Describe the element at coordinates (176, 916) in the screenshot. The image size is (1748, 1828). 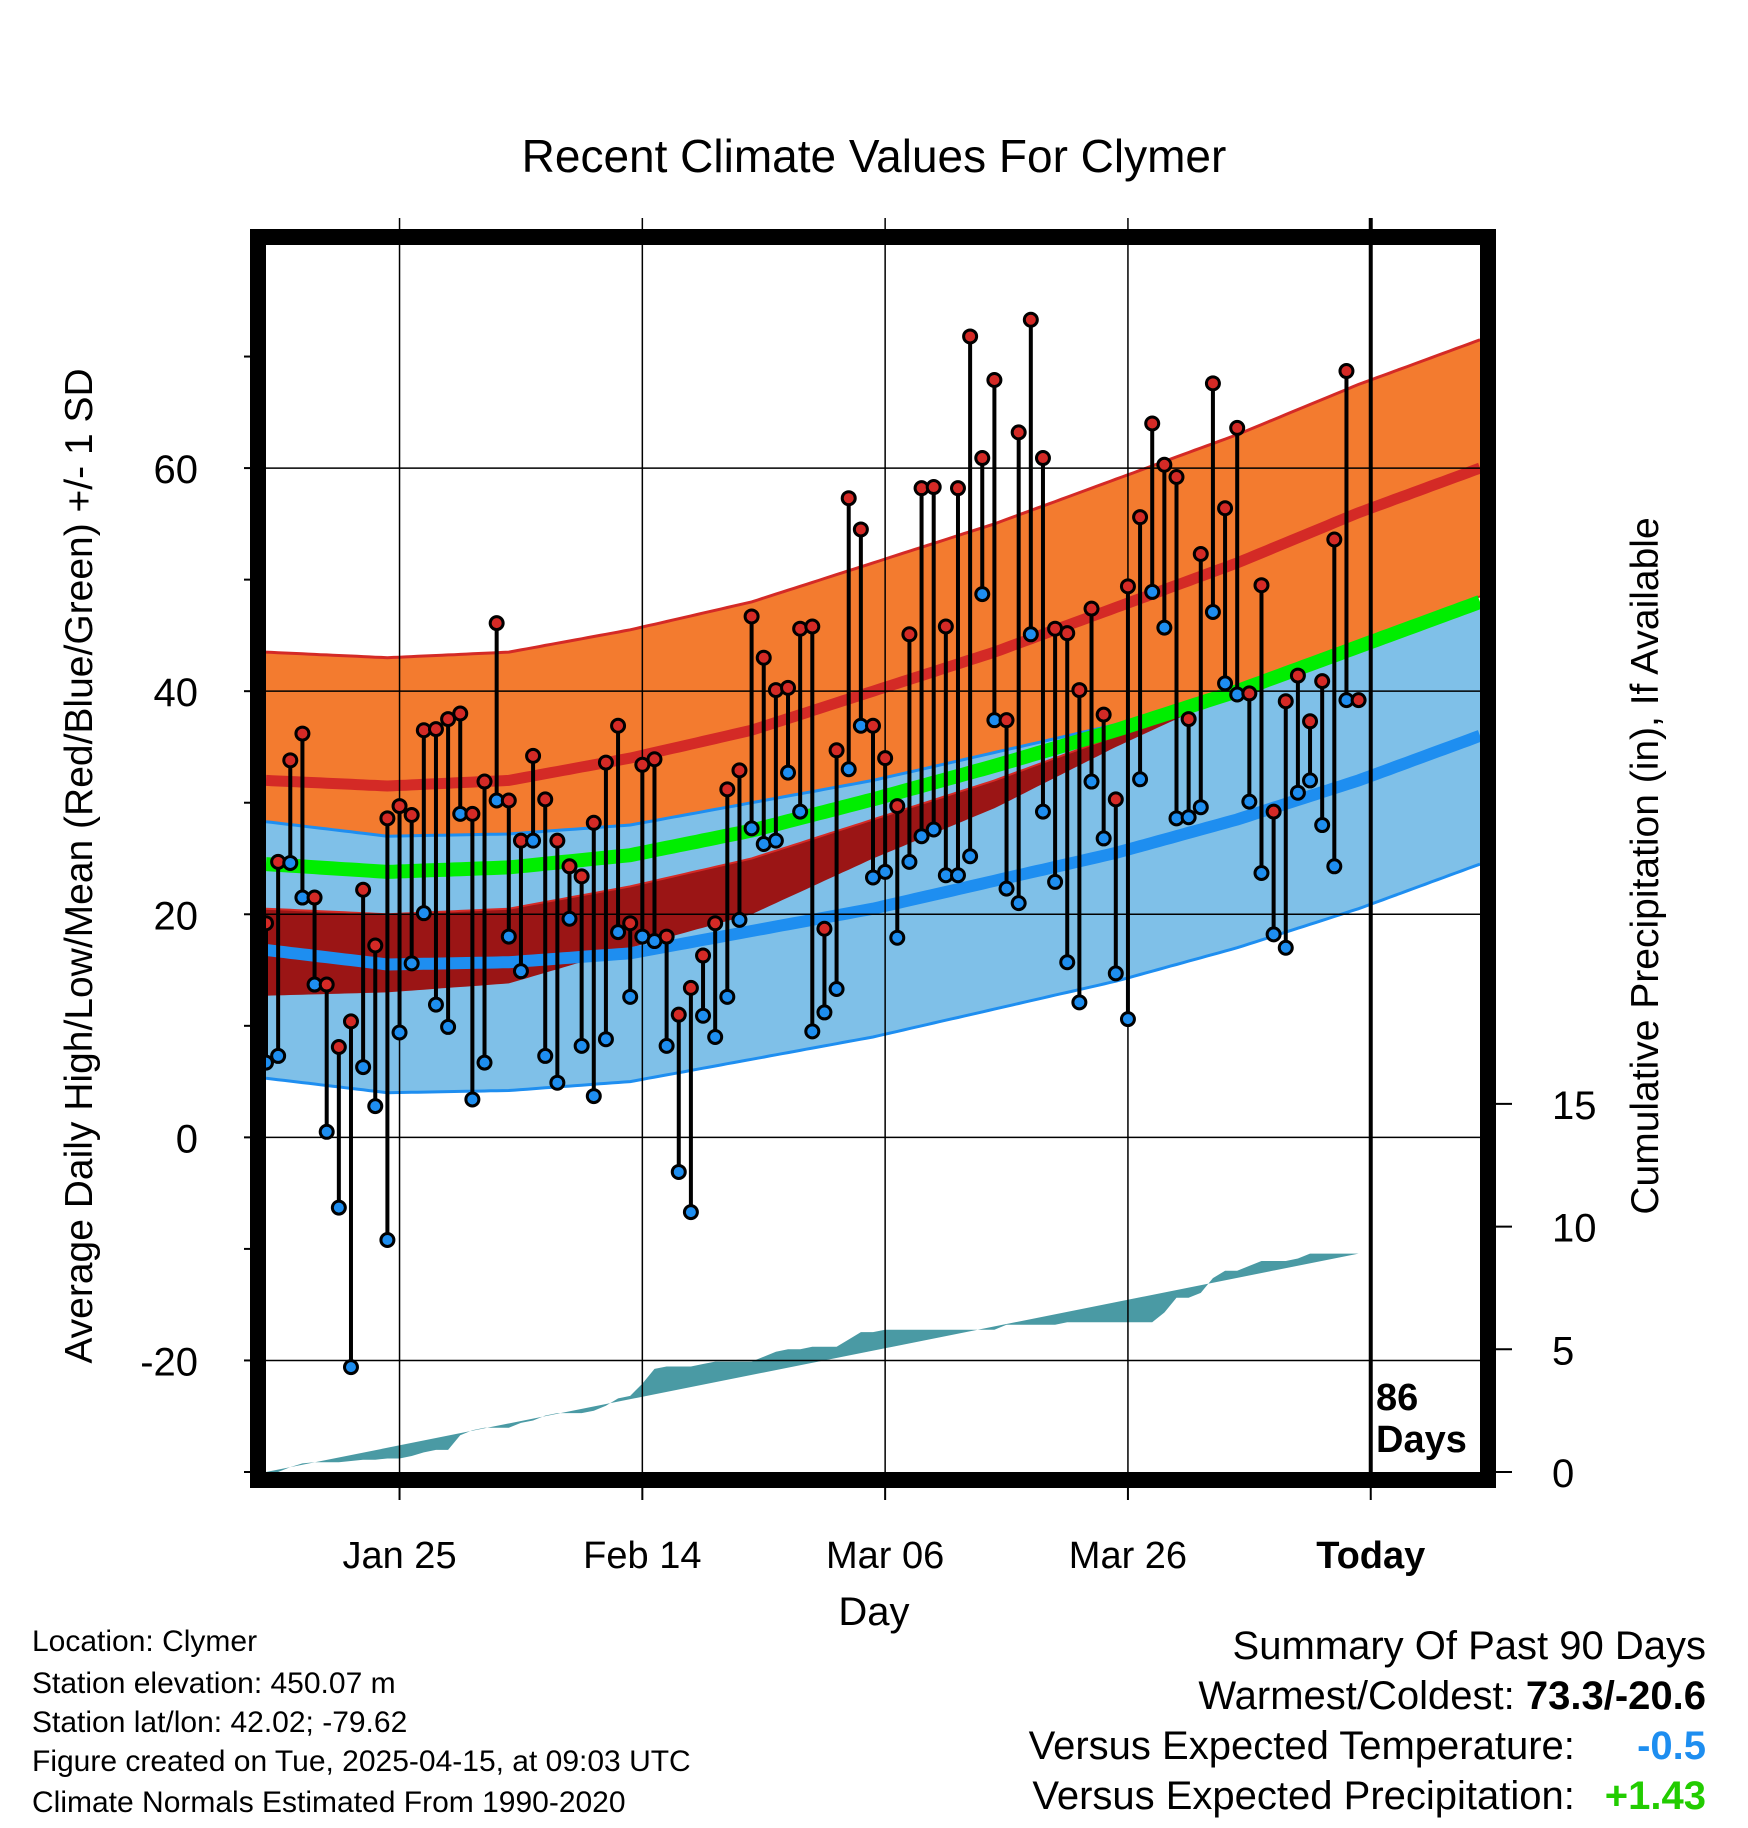
I see `y-tick-label-left: 20` at that location.